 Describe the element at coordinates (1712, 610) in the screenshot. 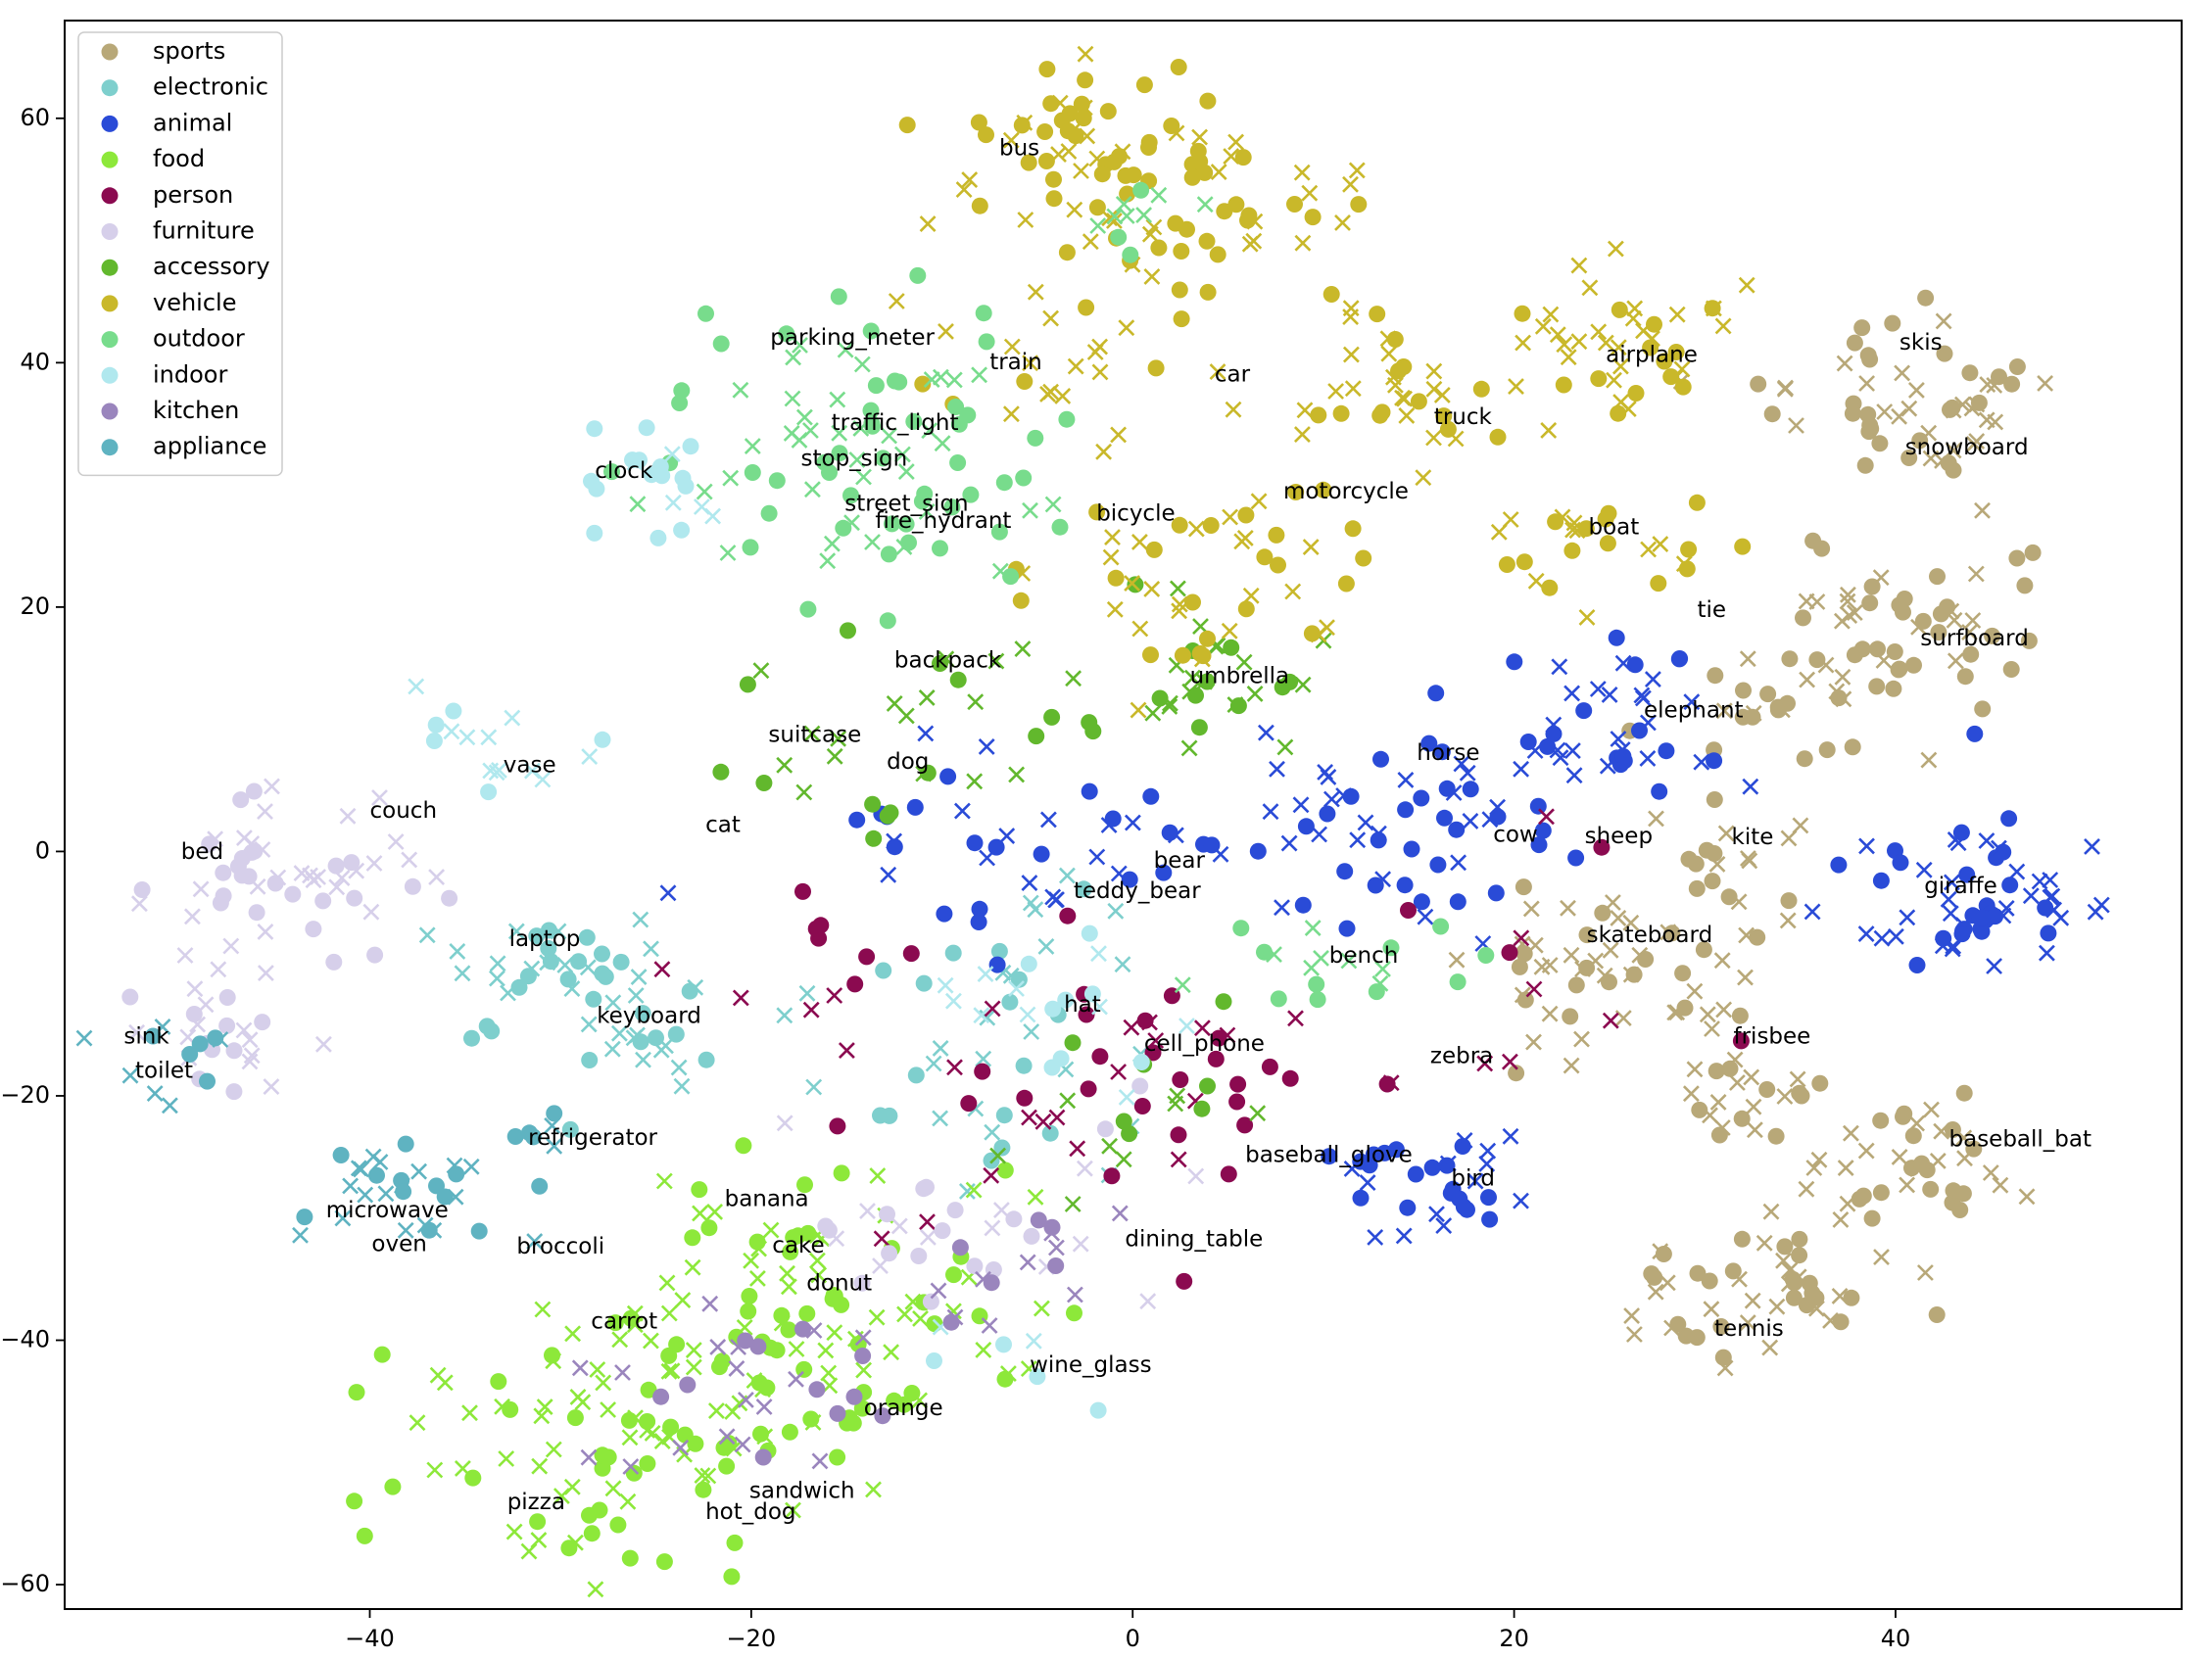

I see `annotation-tie: tie` at that location.